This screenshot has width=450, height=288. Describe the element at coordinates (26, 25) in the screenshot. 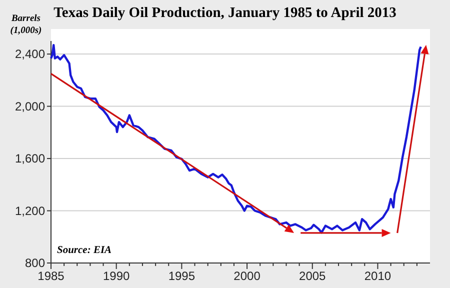

I see `y-axis-title: Barrels (1,000s)` at that location.